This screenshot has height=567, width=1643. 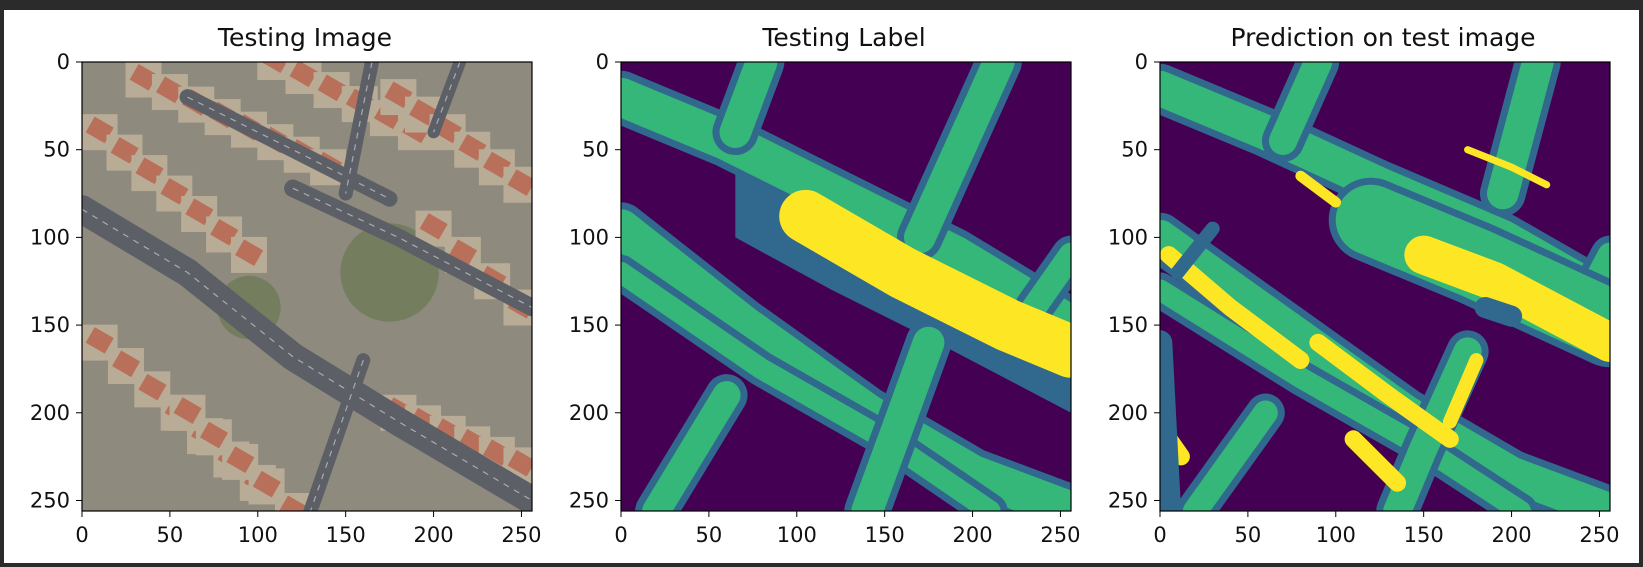 I want to click on panel-title: Testing Label, so click(x=843, y=37).